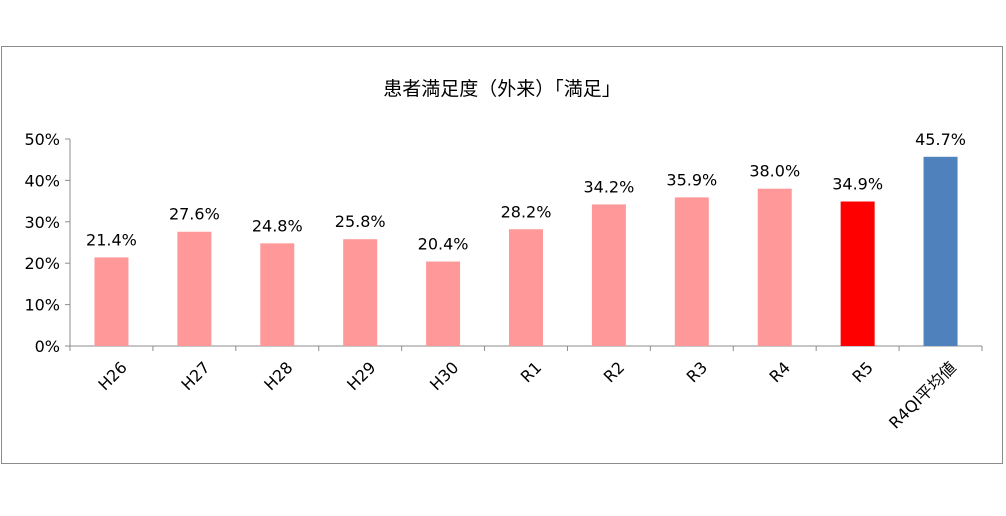  I want to click on data-label: 24.8%, so click(277, 225).